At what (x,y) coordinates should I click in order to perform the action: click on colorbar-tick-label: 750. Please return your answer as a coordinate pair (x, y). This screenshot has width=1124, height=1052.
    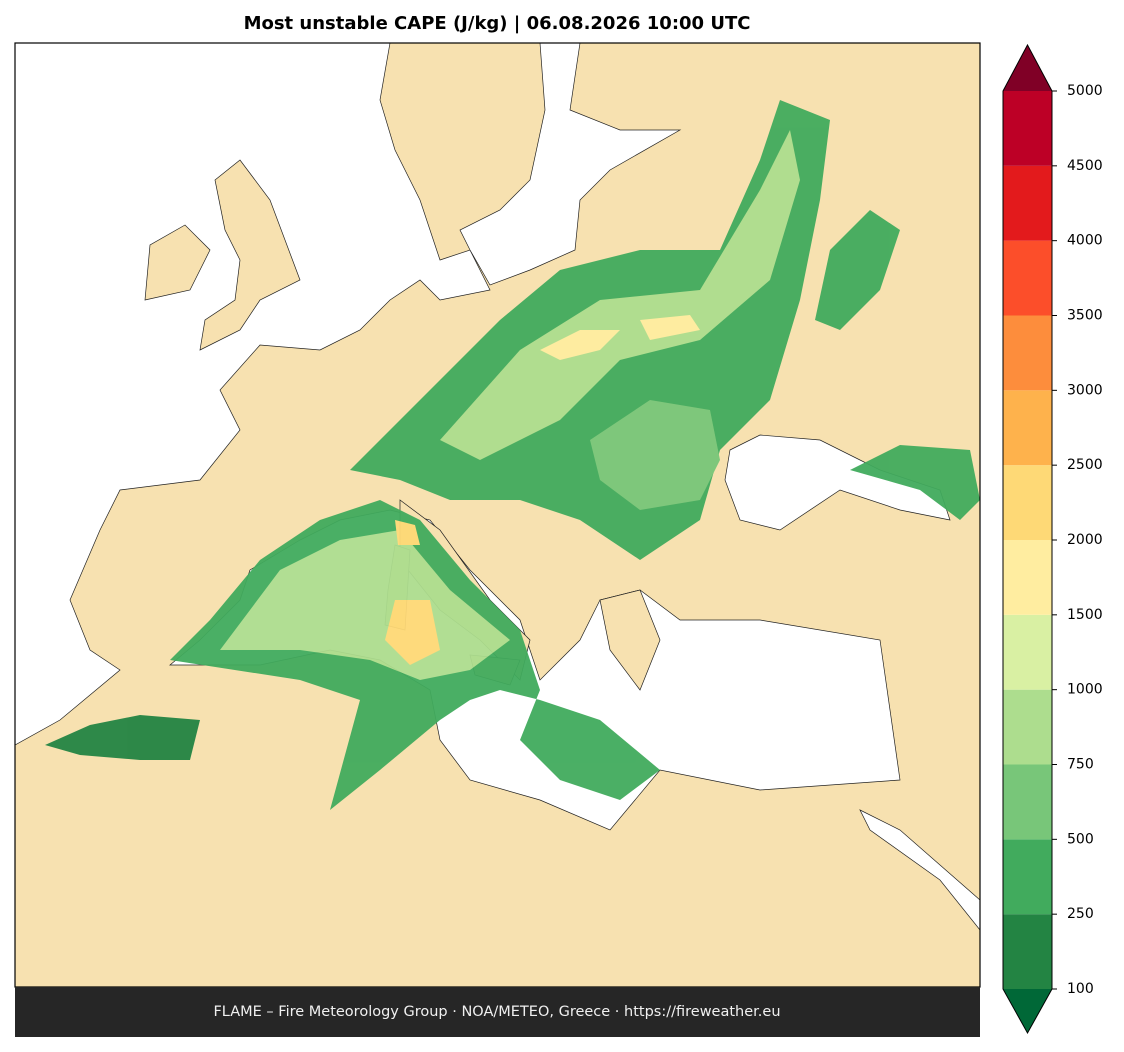
    Looking at the image, I should click on (1080, 765).